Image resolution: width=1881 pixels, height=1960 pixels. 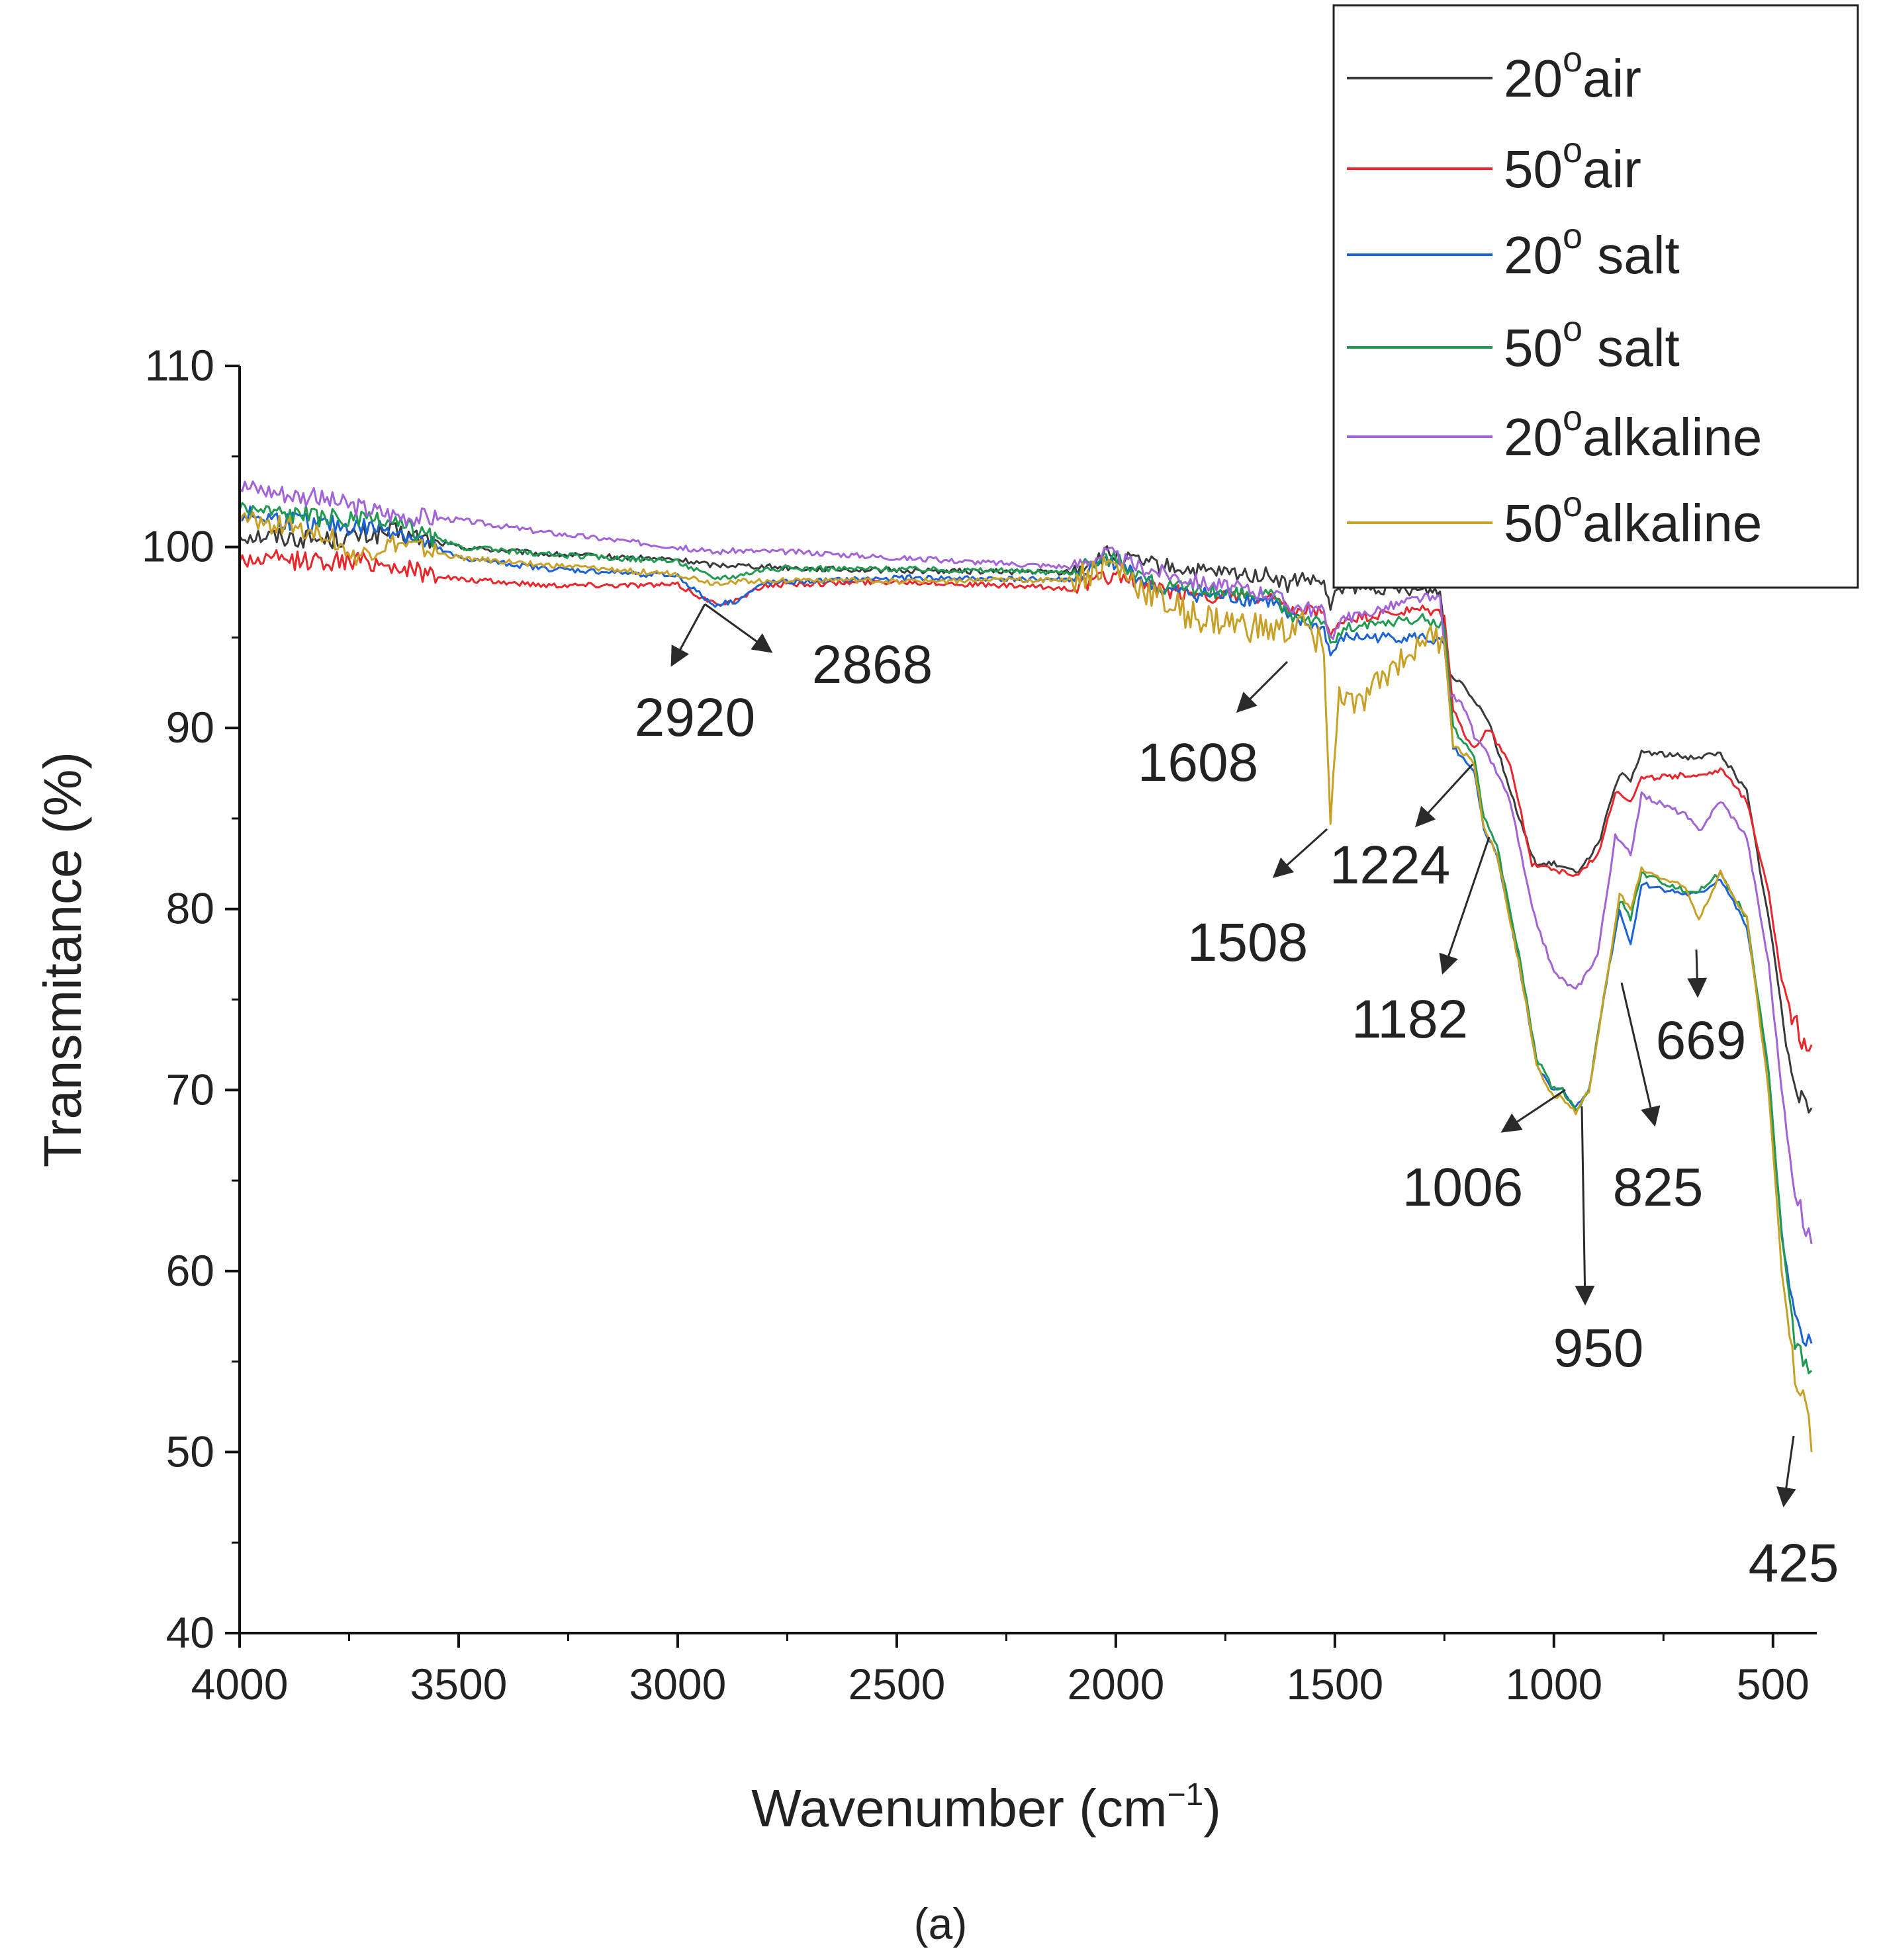 I want to click on y-tick-label-100: 100, so click(x=178, y=546).